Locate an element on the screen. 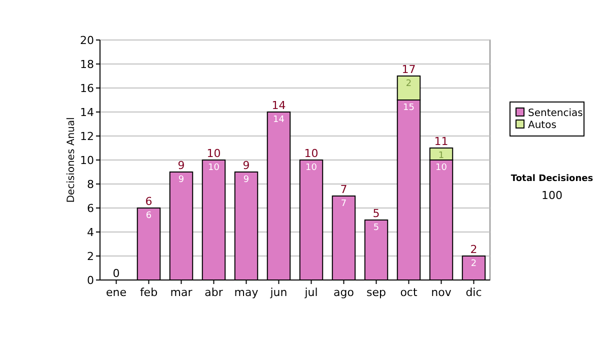 The image size is (600, 340). total-label: 11 is located at coordinates (441, 141).